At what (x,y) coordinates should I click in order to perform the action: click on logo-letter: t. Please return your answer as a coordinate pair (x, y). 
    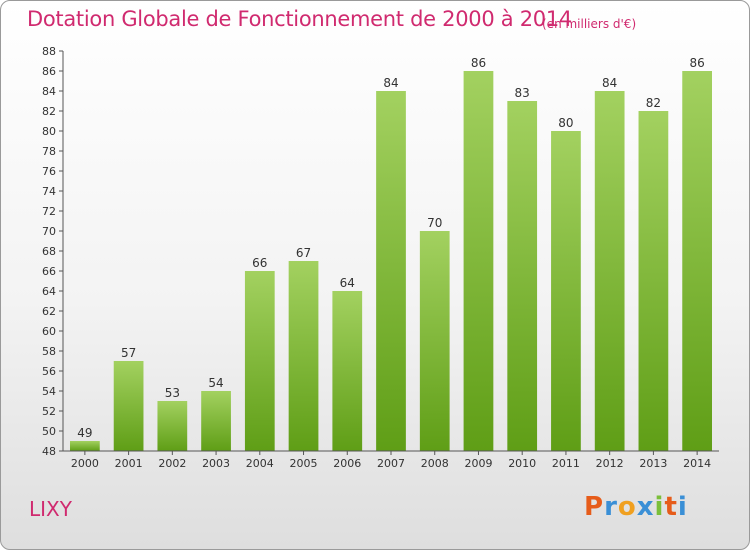
    Looking at the image, I should click on (671, 507).